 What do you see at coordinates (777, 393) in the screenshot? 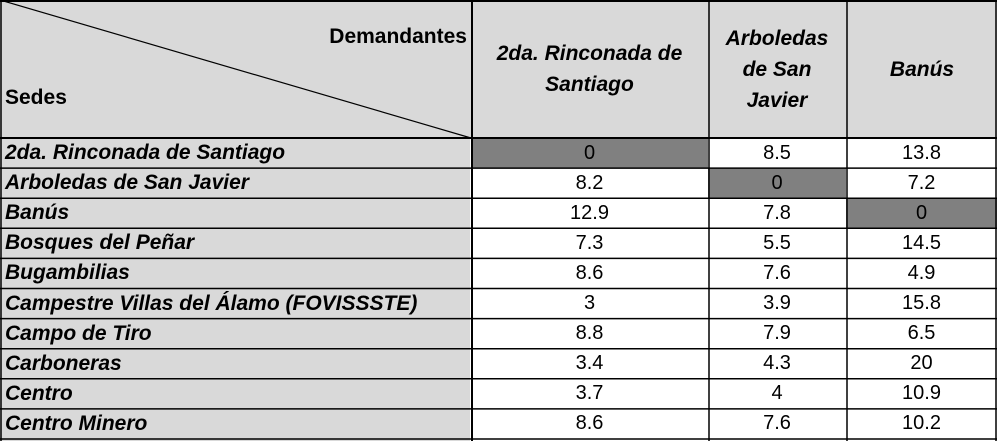
I see `table-cell: 4` at bounding box center [777, 393].